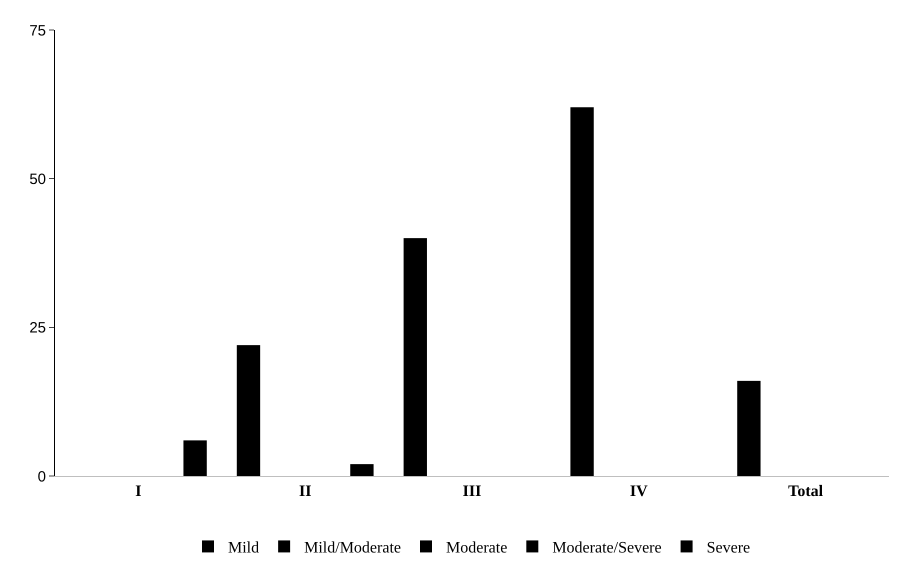  I want to click on x-tick-label: III, so click(472, 491).